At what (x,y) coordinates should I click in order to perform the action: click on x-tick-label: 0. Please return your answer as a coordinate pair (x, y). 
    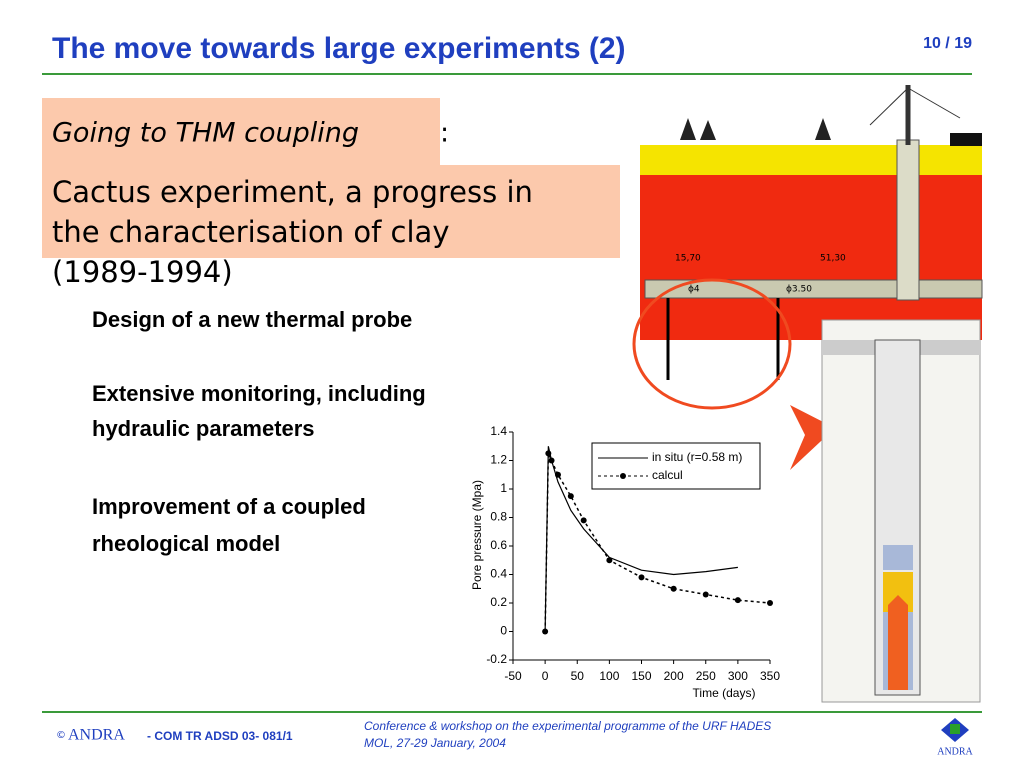
    Looking at the image, I should click on (545, 676).